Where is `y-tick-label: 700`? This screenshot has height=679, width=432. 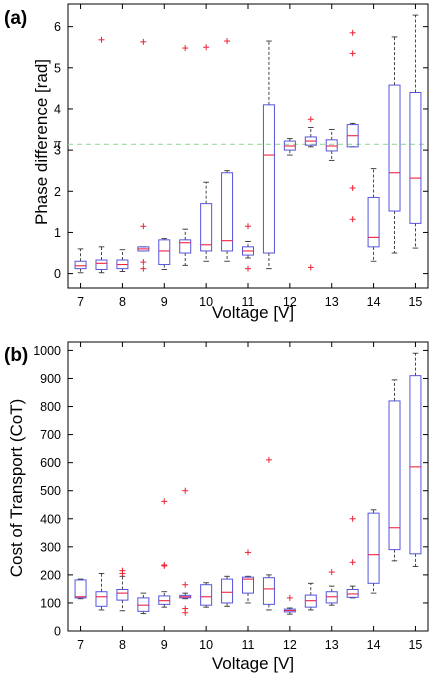 y-tick-label: 700 is located at coordinates (50, 435).